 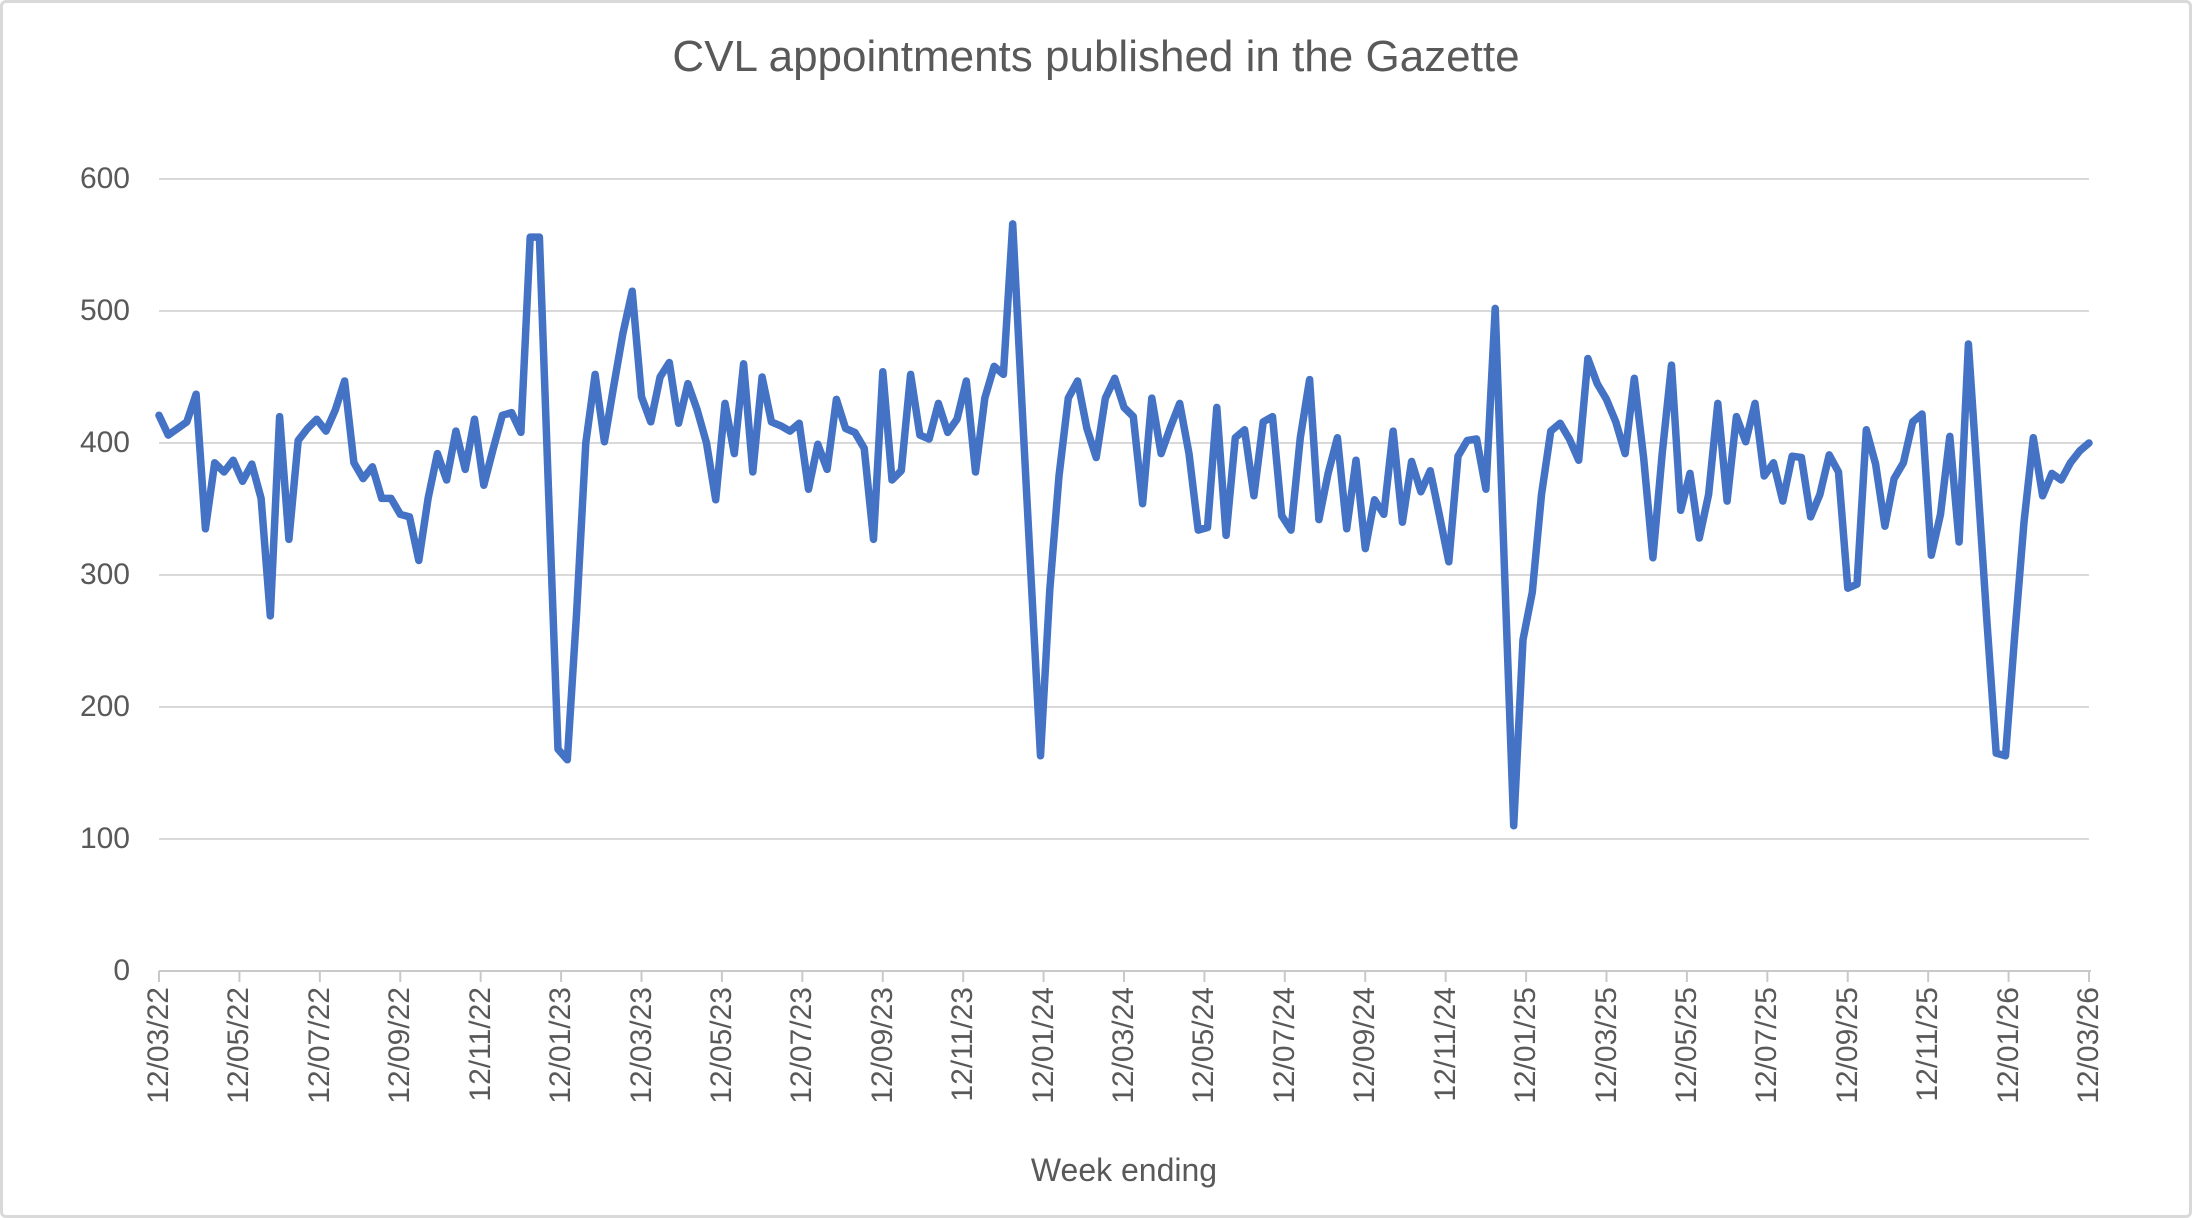 What do you see at coordinates (1847, 1045) in the screenshot?
I see `x-axis-tick-label: 12/09/25` at bounding box center [1847, 1045].